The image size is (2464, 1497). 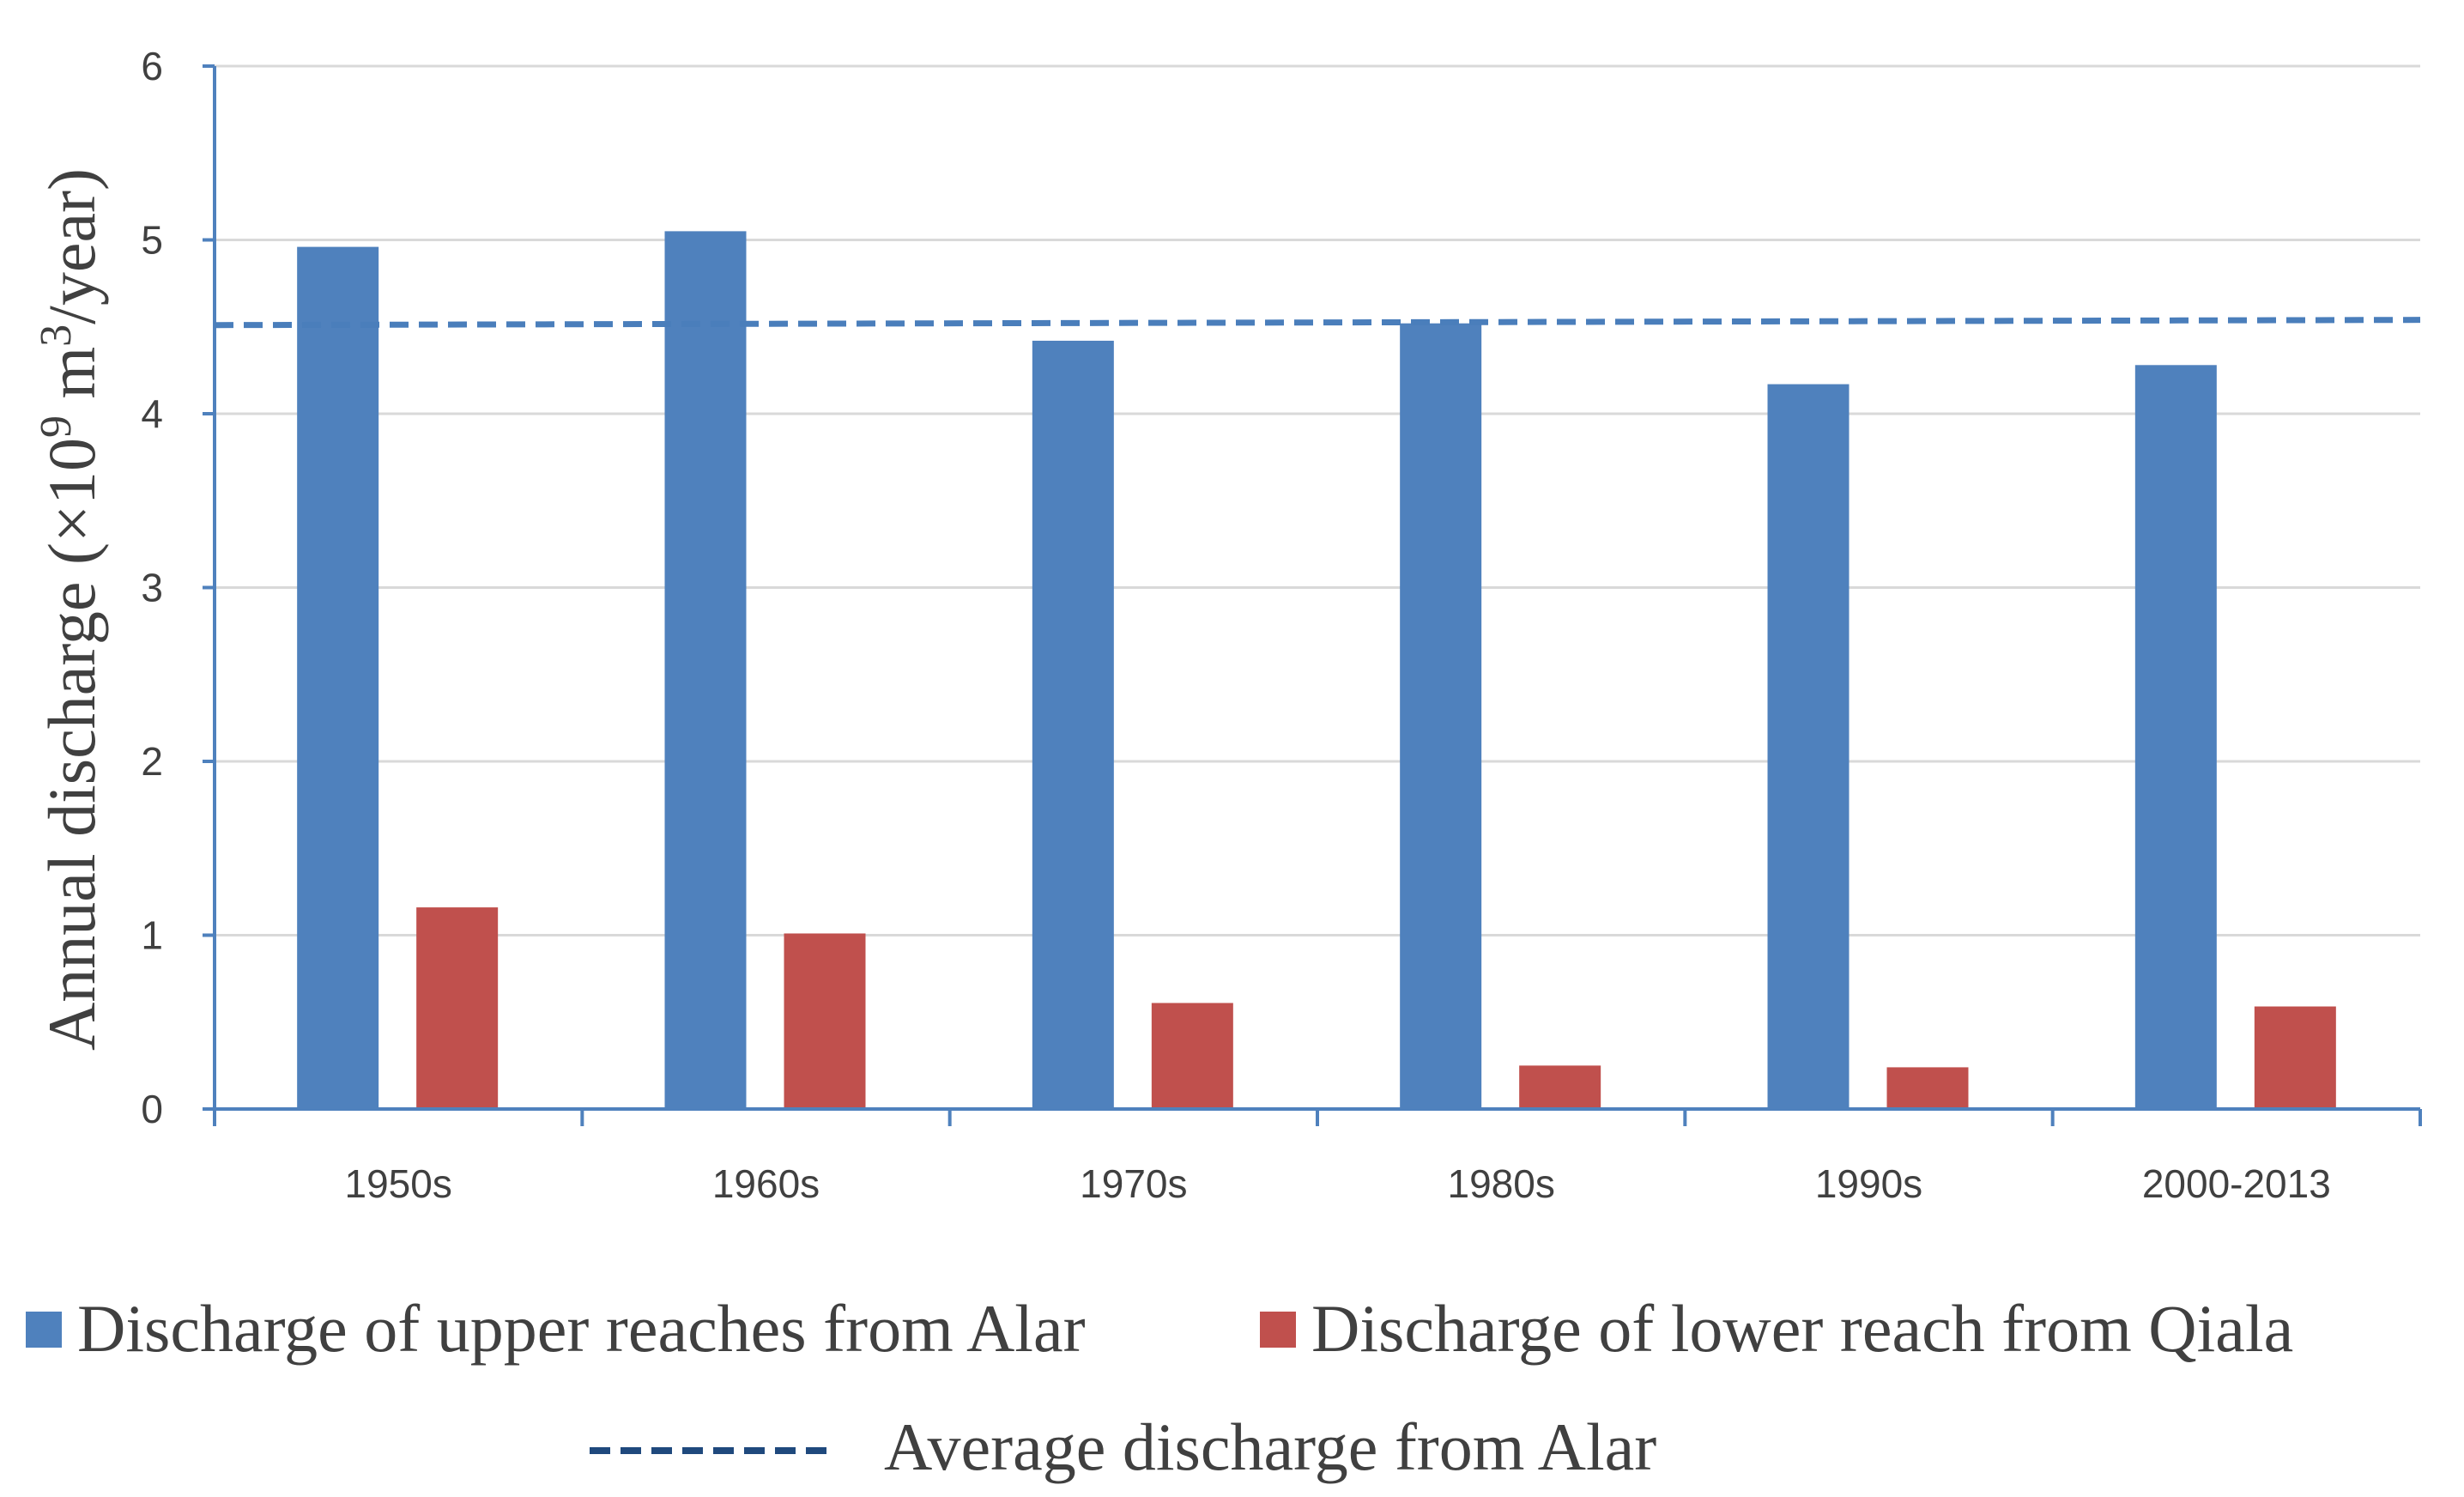 What do you see at coordinates (766, 1183) in the screenshot?
I see `x-tick-label: 1960s` at bounding box center [766, 1183].